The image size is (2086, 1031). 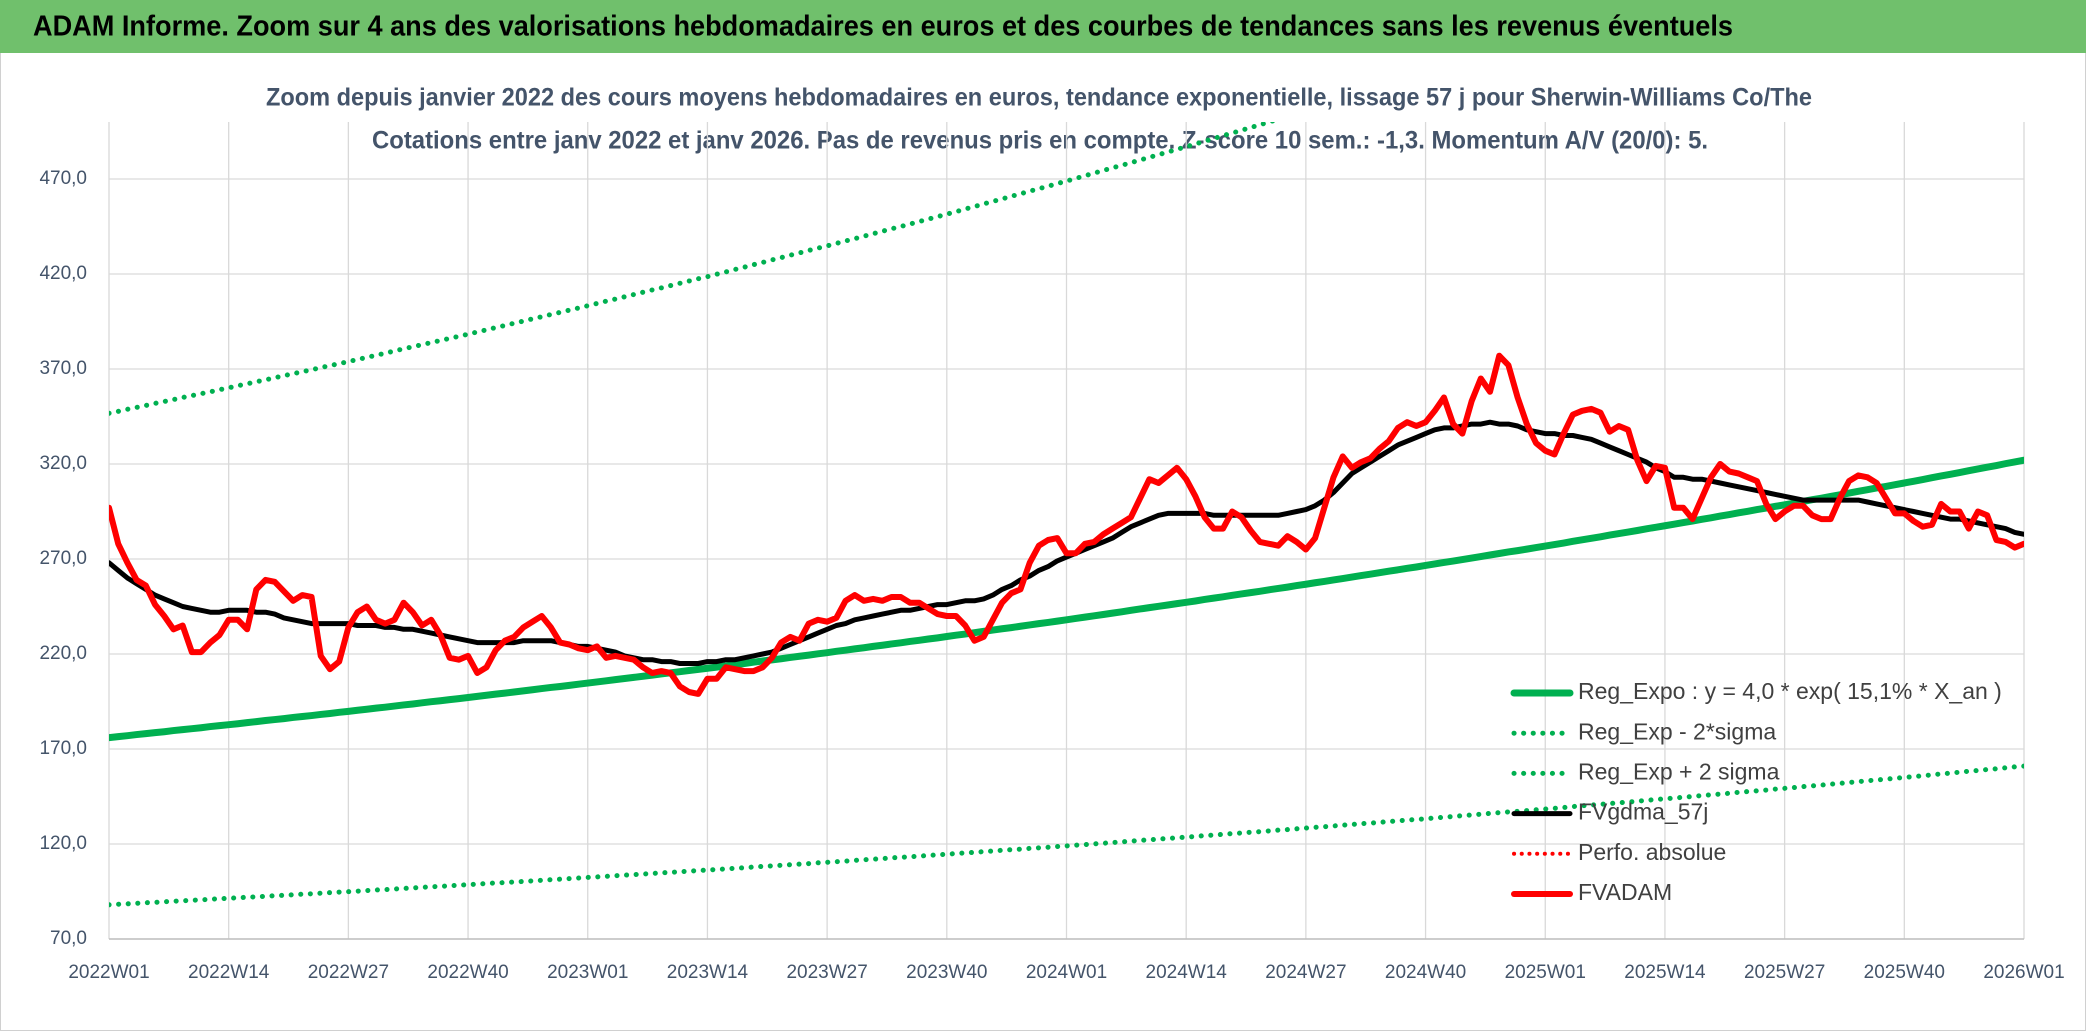 What do you see at coordinates (63, 843) in the screenshot?
I see `y-tick-label: 120,0` at bounding box center [63, 843].